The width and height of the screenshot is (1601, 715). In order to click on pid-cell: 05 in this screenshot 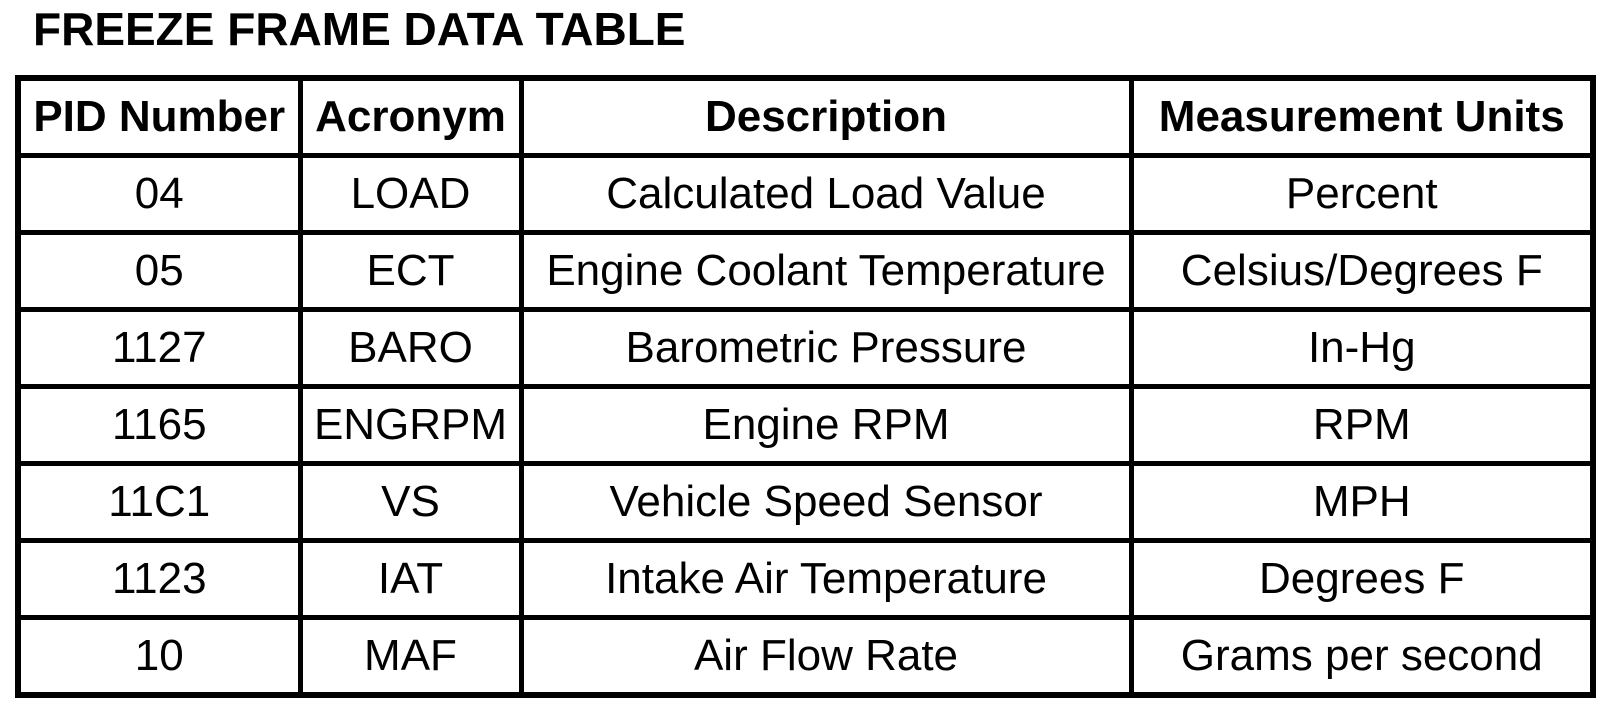, I will do `click(159, 271)`.